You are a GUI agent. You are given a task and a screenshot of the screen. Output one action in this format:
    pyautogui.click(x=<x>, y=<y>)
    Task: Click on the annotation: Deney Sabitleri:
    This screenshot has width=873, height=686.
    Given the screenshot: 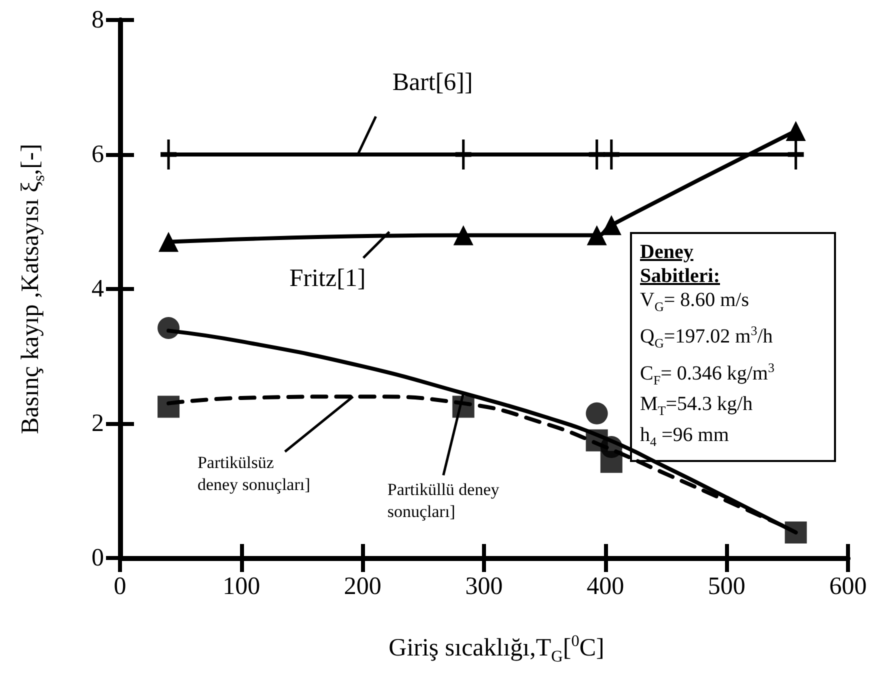 What is the action you would take?
    pyautogui.click(x=680, y=264)
    